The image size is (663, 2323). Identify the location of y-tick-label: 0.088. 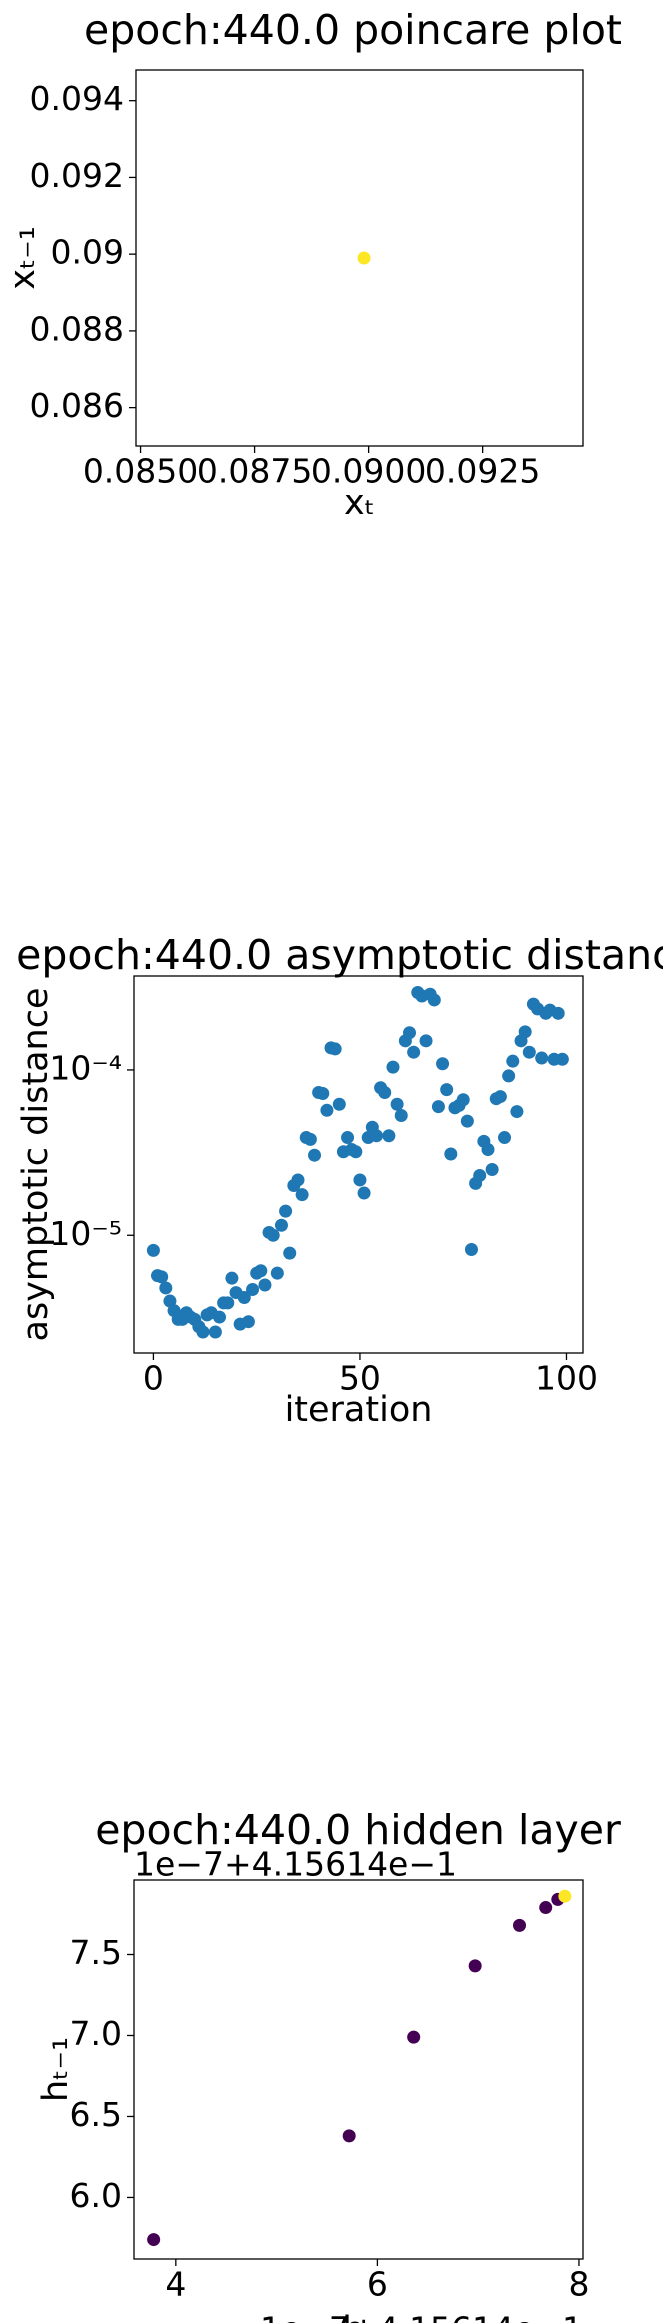
(77, 328).